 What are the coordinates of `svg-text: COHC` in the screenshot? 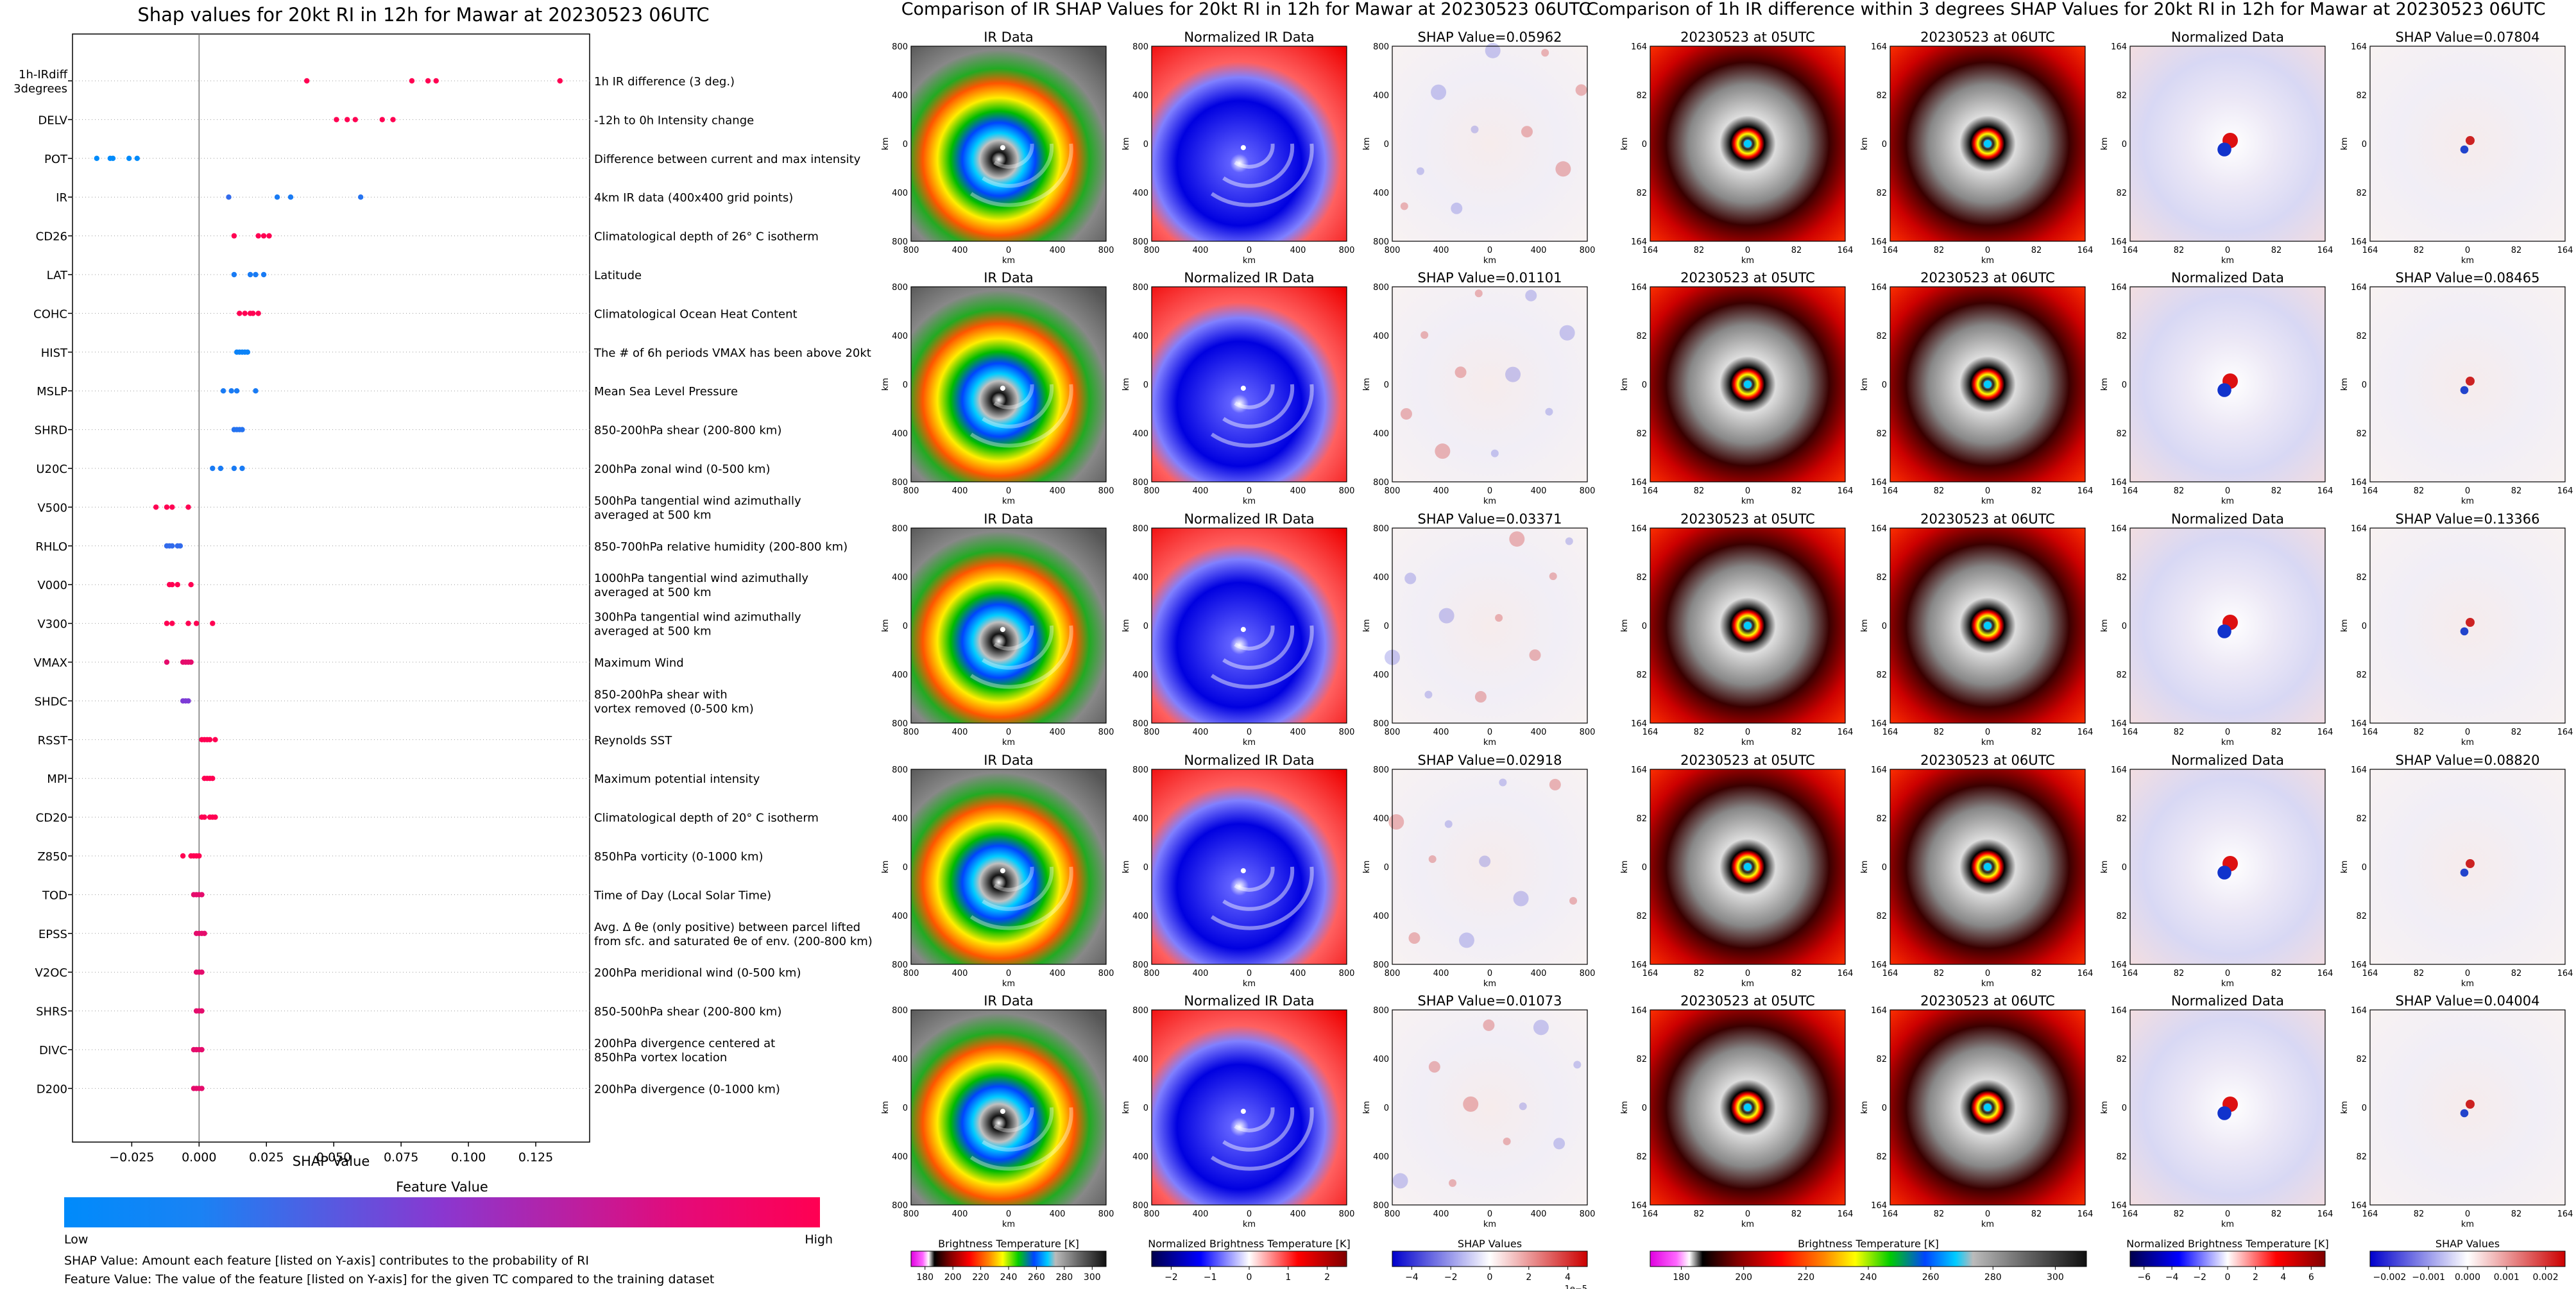 It's located at (50, 314).